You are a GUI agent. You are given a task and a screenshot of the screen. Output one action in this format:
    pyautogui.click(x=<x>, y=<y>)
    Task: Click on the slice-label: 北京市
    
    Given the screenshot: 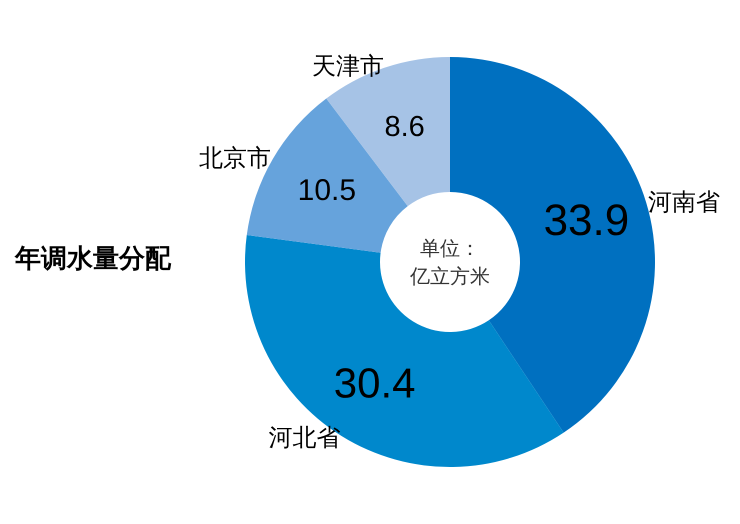 What is the action you would take?
    pyautogui.click(x=235, y=158)
    